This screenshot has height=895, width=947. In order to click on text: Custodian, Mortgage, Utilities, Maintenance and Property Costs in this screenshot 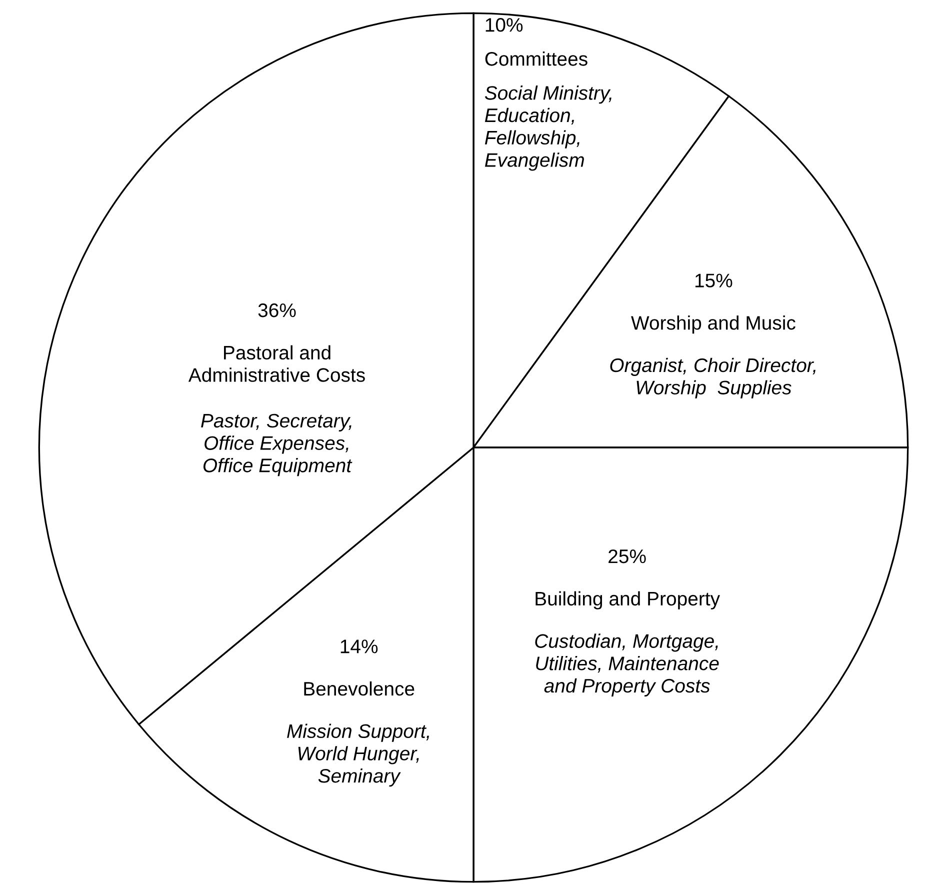, I will do `click(627, 665)`.